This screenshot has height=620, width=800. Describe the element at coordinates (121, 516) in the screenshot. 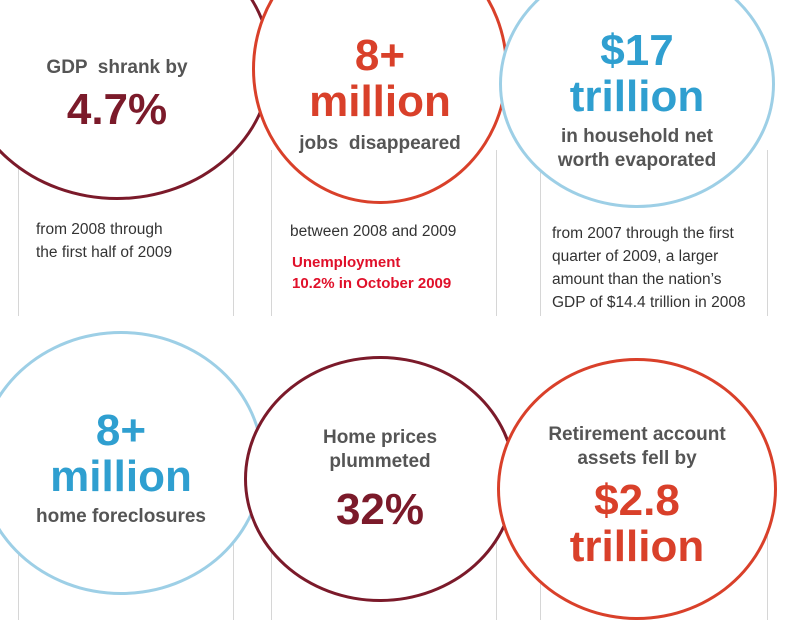

I see `foreclosures-label: home foreclosures` at that location.